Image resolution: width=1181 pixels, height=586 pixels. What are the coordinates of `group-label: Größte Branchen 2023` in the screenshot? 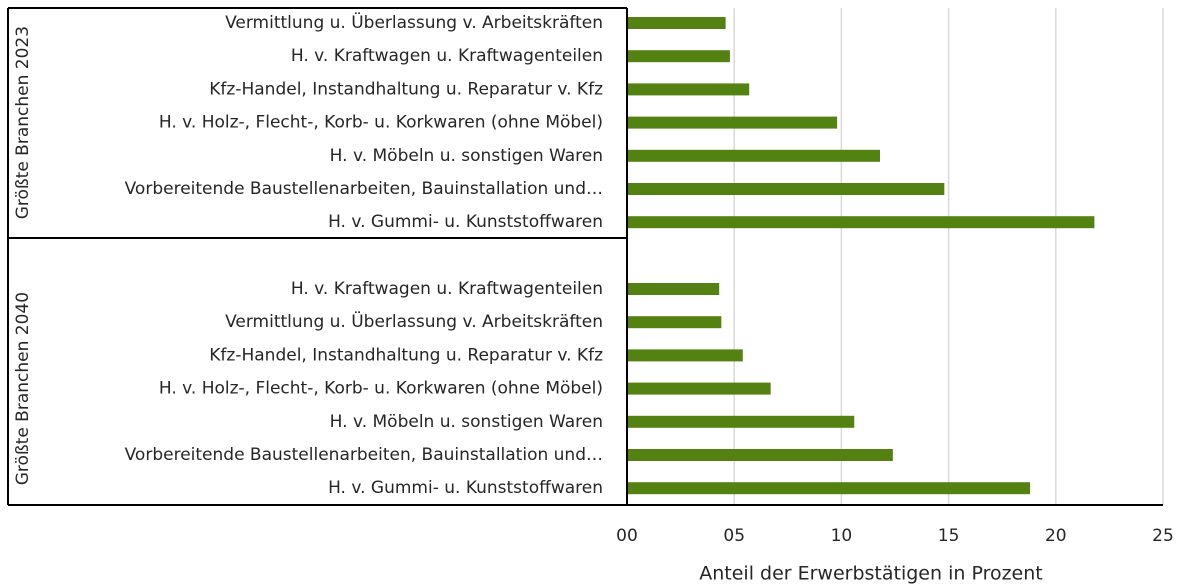 It's located at (23, 122).